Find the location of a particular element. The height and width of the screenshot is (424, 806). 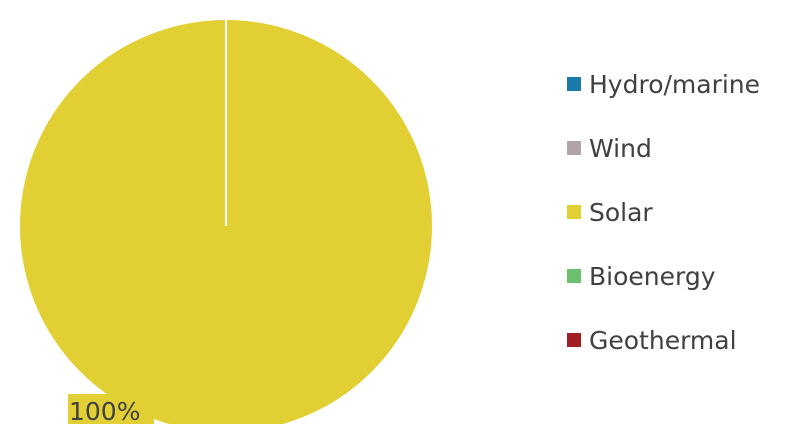

legend-label-wind: Wind is located at coordinates (620, 148).